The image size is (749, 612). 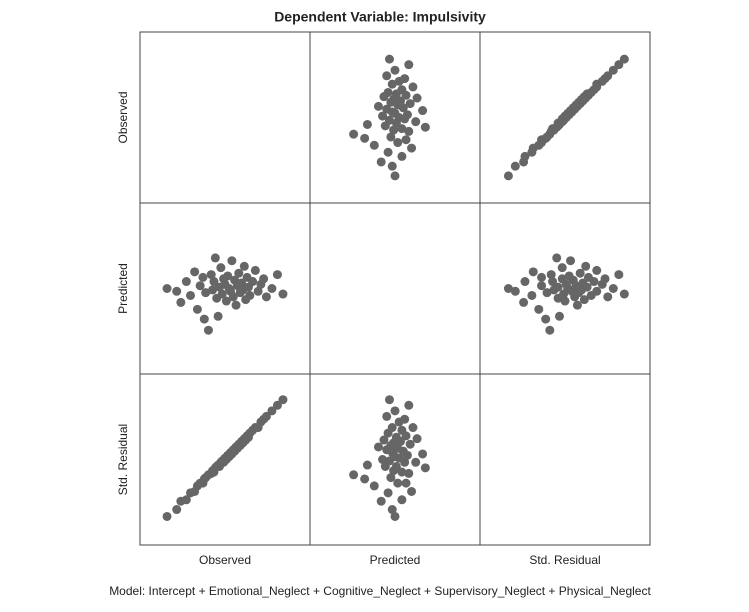 I want to click on column-label: Observed, so click(x=225, y=560).